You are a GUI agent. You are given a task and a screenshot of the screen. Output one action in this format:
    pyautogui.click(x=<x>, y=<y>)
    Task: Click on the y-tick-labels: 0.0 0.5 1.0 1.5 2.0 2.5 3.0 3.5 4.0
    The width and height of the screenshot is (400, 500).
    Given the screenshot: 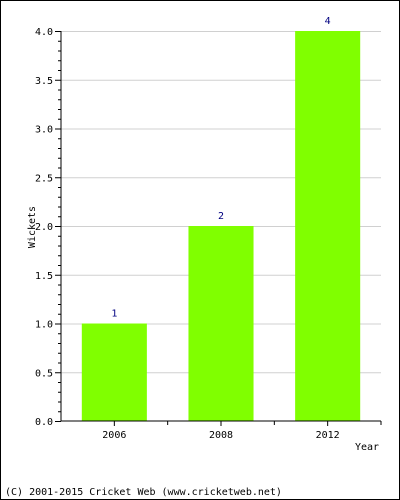 What is the action you would take?
    pyautogui.click(x=44, y=227)
    